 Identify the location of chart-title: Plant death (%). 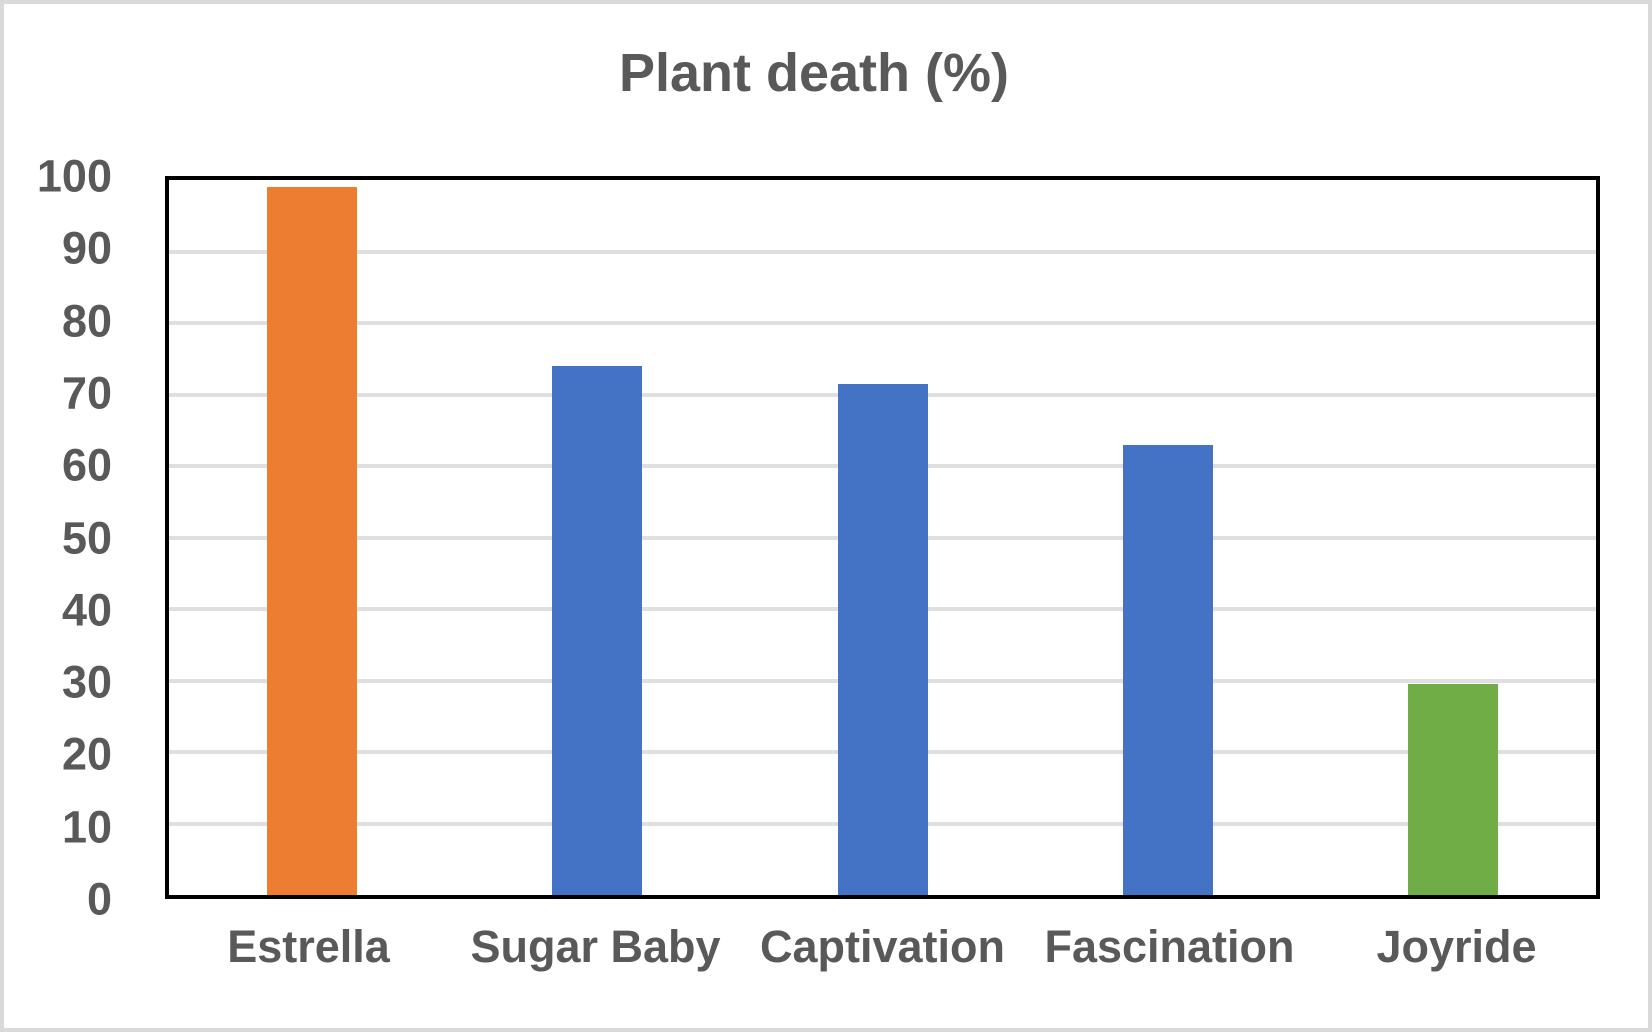
(814, 73).